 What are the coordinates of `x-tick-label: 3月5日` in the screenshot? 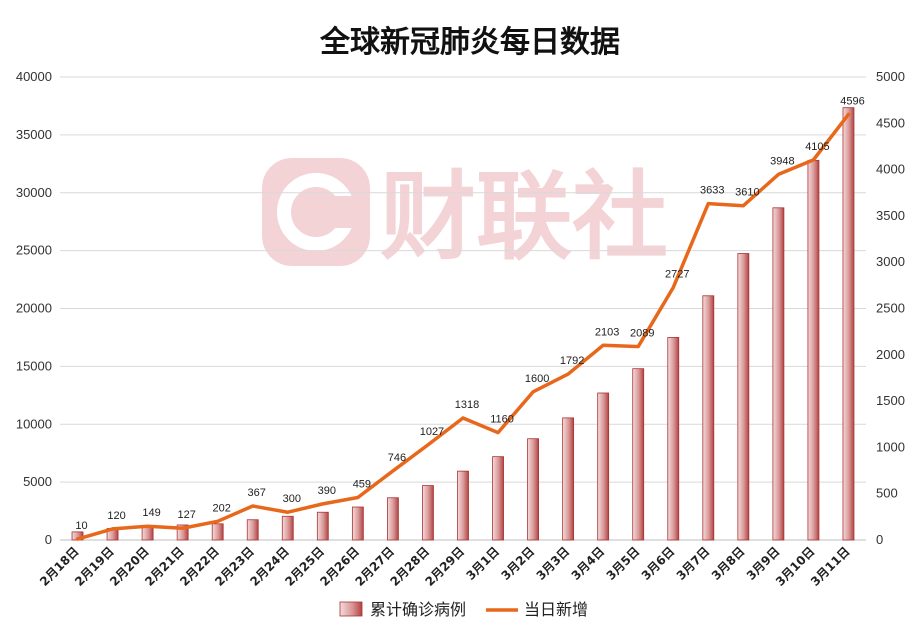 It's located at (623, 563).